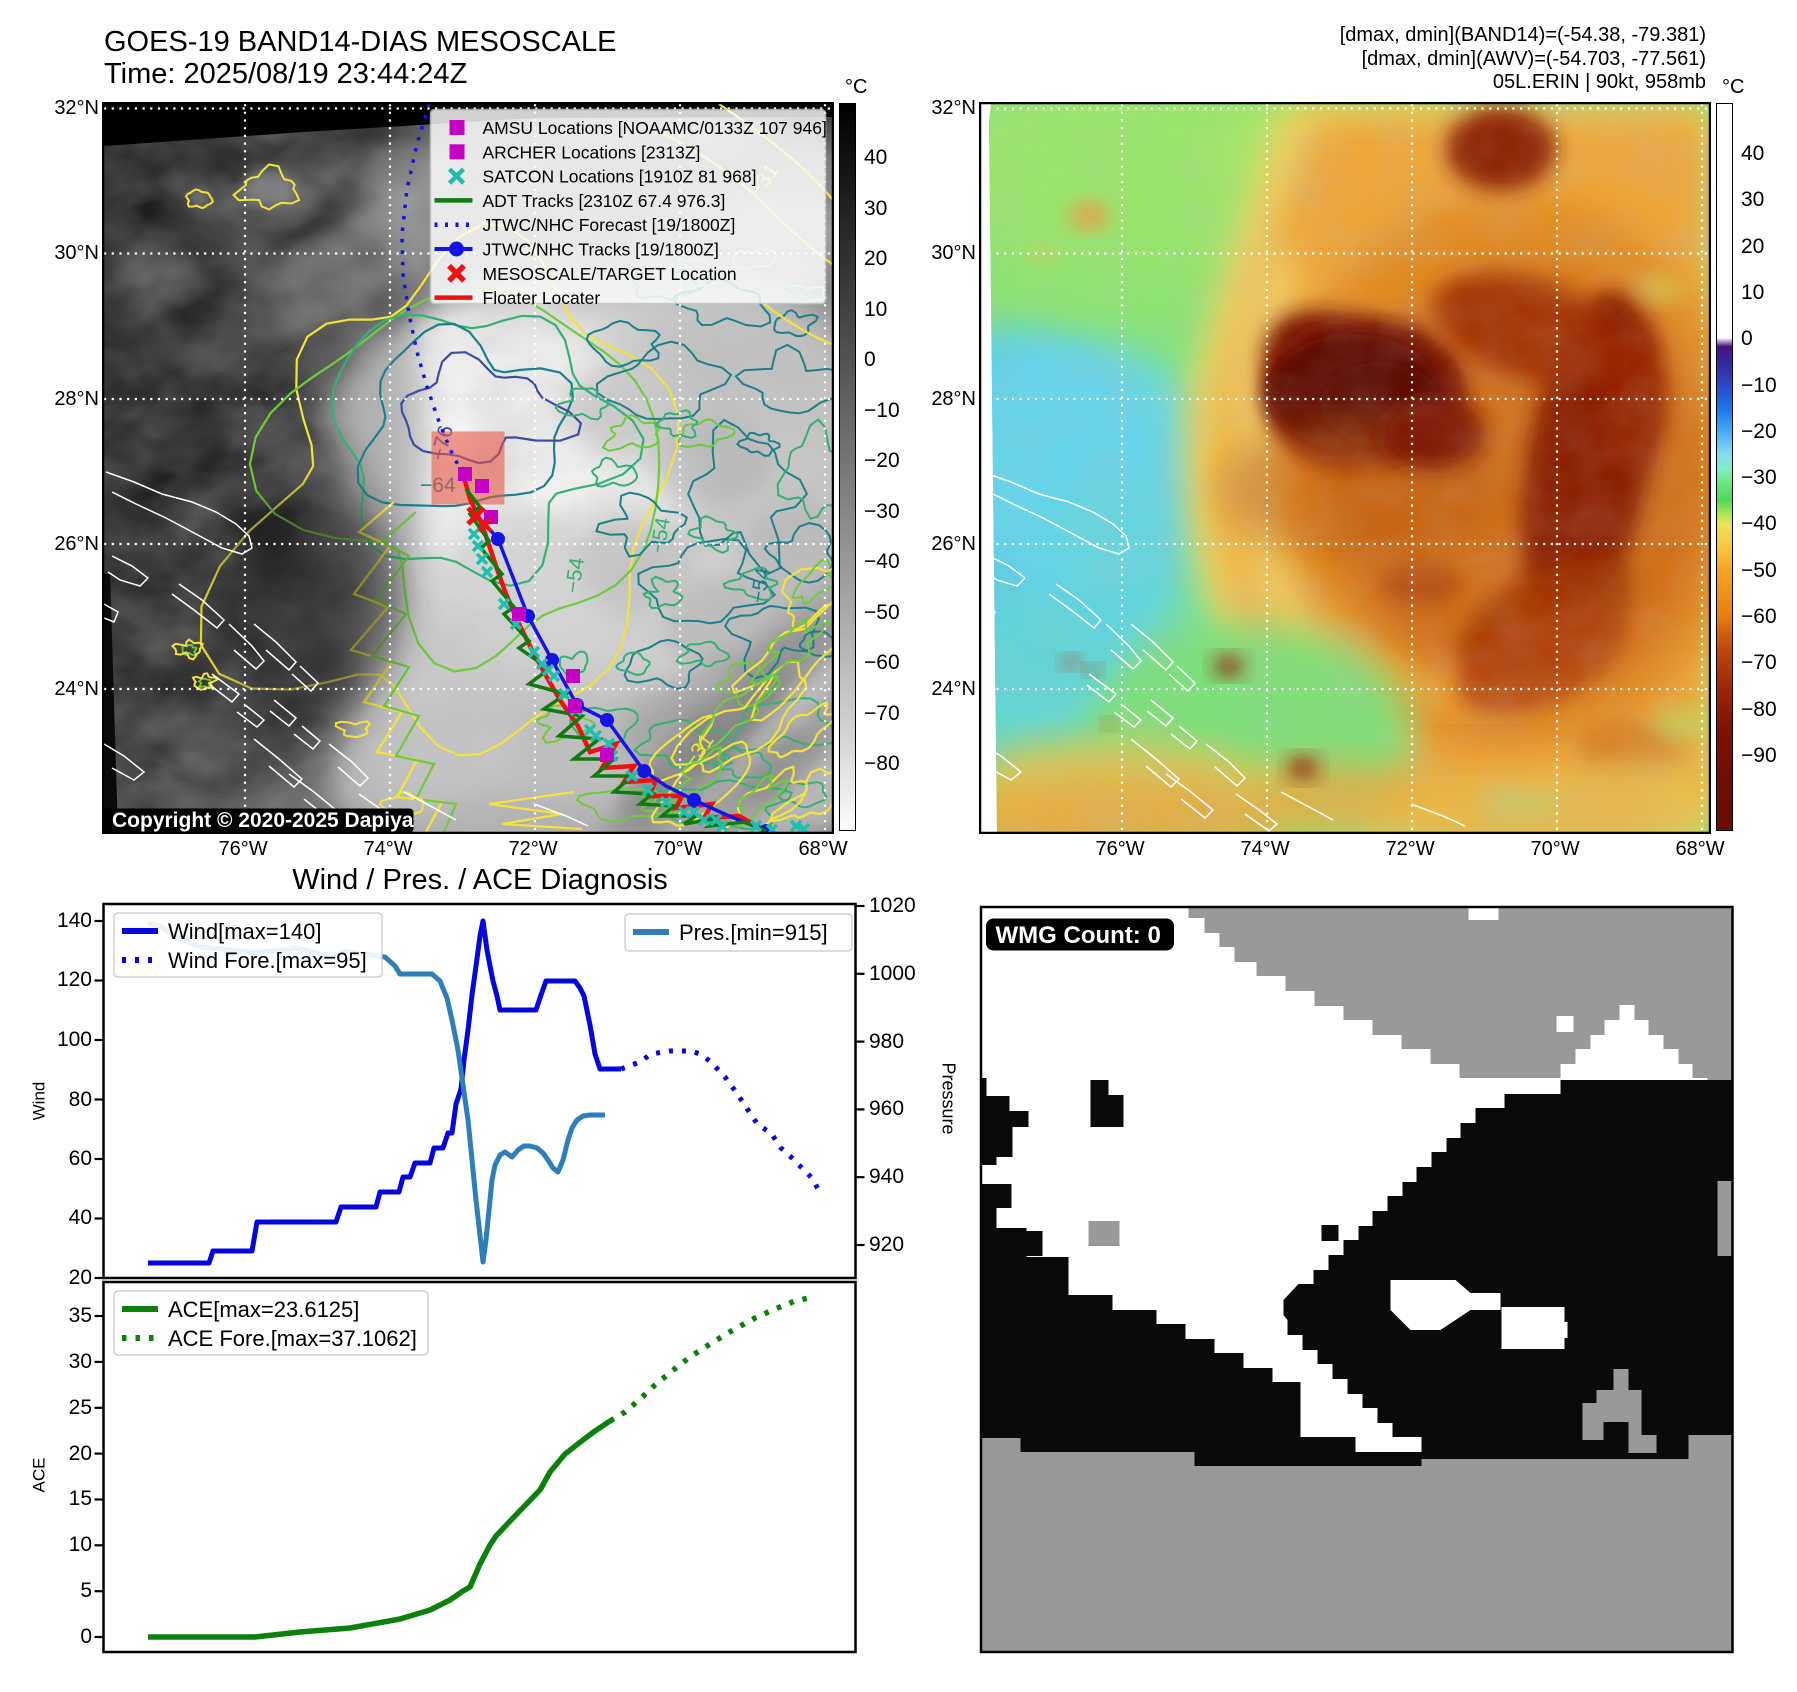 The image size is (1797, 1692). What do you see at coordinates (600, 249) in the screenshot?
I see `svg-text: JTWC/NHC Tracks [19/1800Z]` at bounding box center [600, 249].